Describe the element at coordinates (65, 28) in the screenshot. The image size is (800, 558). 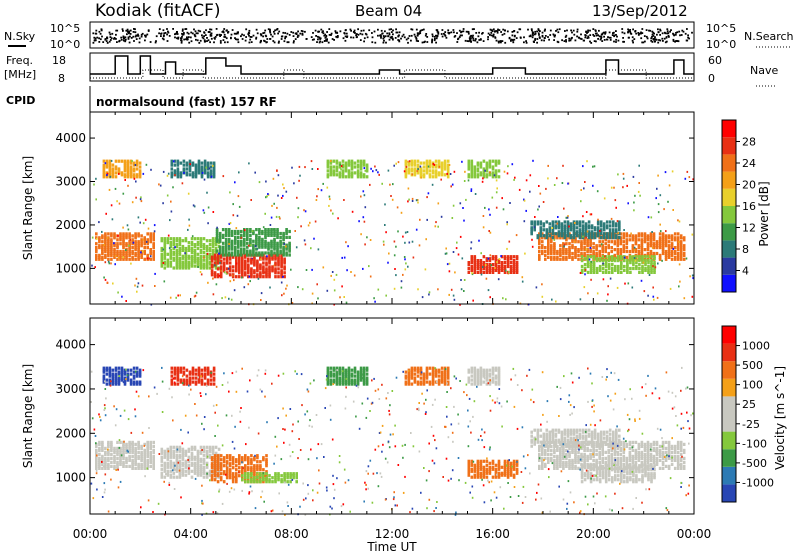
I see `nsky-tick-high: 10^5` at that location.